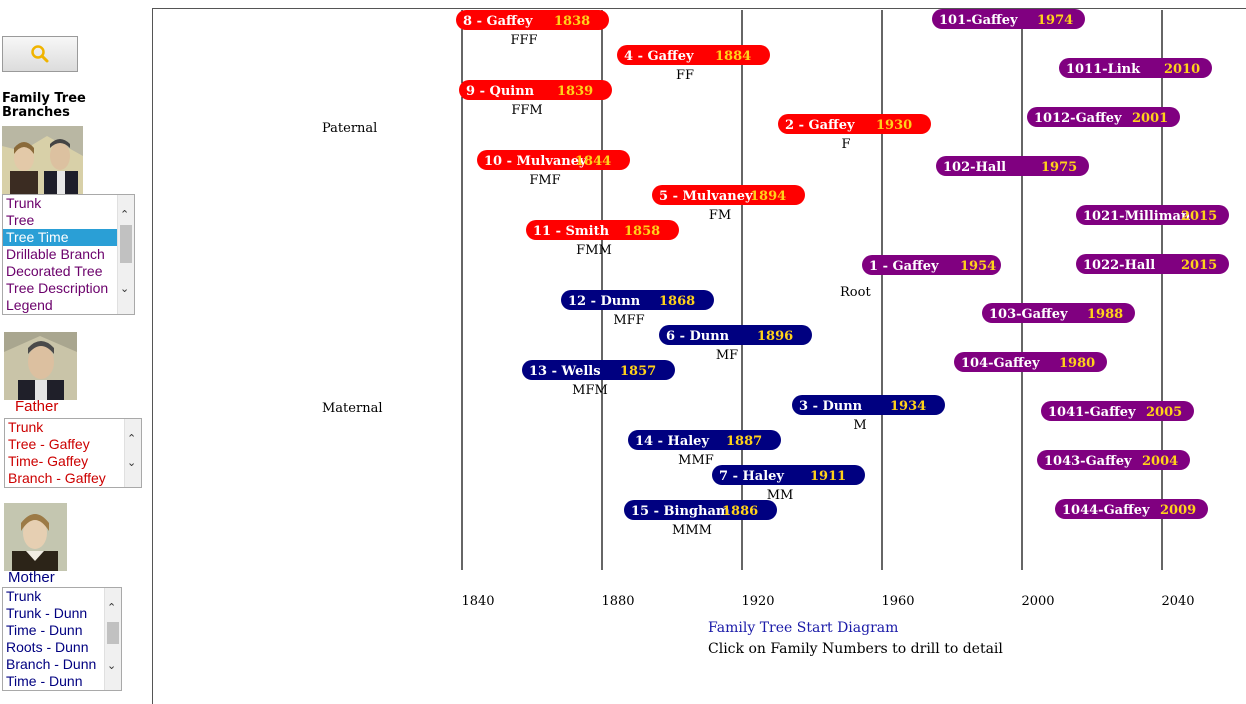  I want to click on family-node-label: 9 - Quinn, so click(500, 91).